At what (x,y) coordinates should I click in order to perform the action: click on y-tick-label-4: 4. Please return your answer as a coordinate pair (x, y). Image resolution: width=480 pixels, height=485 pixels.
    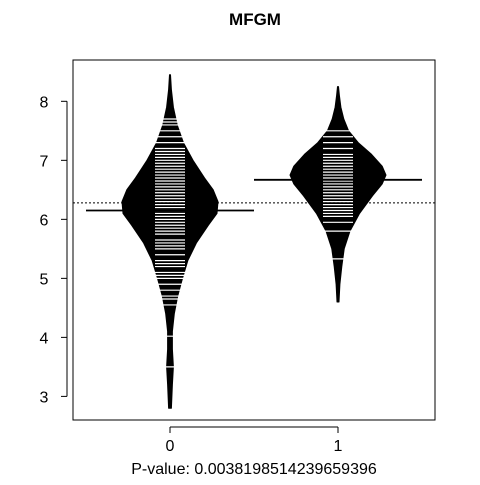
    Looking at the image, I should click on (44, 338).